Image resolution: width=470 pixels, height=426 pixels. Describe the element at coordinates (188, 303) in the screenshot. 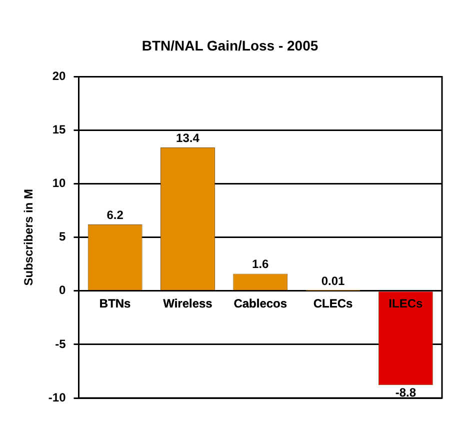

I see `x-tick-label: Wireless` at that location.